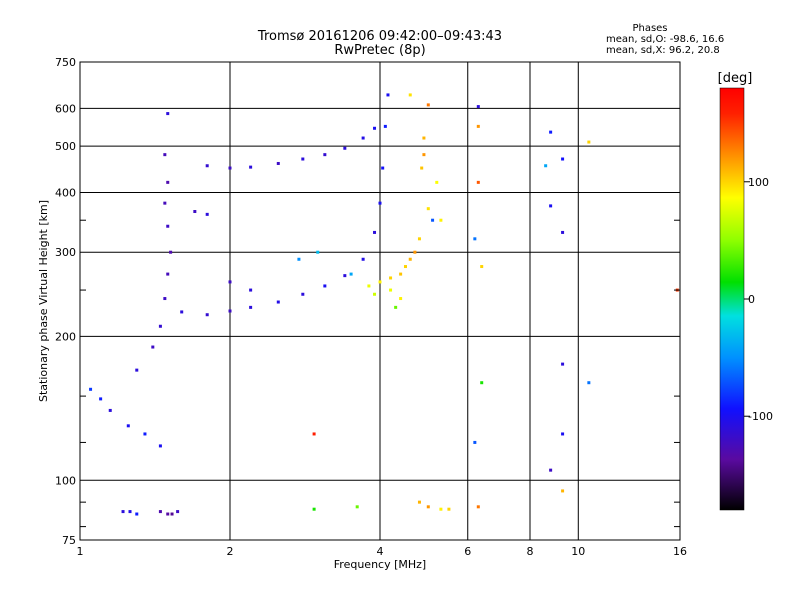  Describe the element at coordinates (65, 192) in the screenshot. I see `y-tick-label: 400` at that location.